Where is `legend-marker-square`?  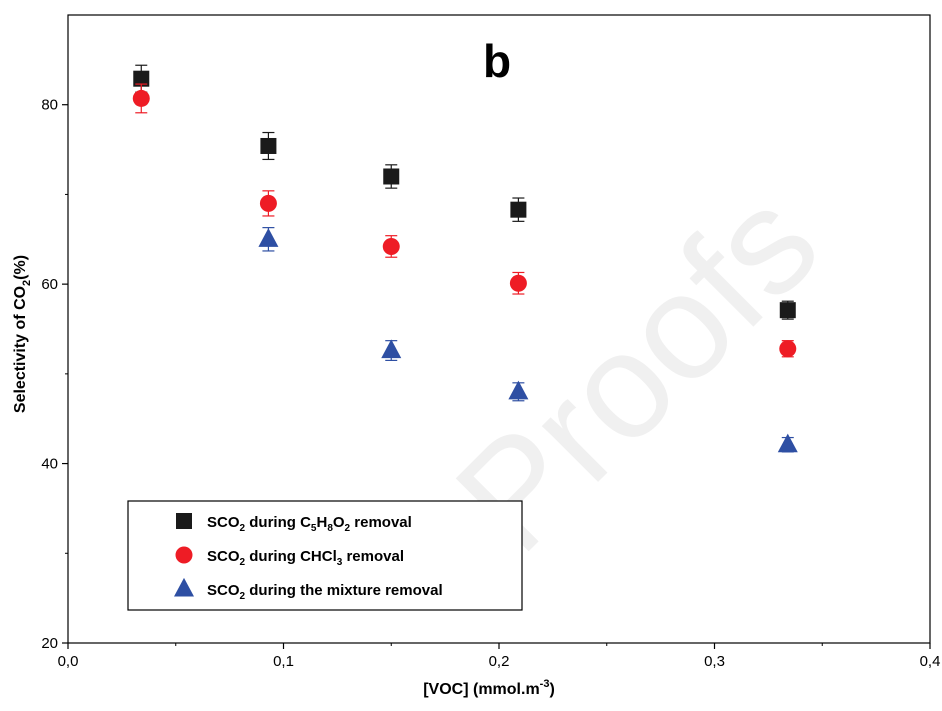 legend-marker-square is located at coordinates (184, 521).